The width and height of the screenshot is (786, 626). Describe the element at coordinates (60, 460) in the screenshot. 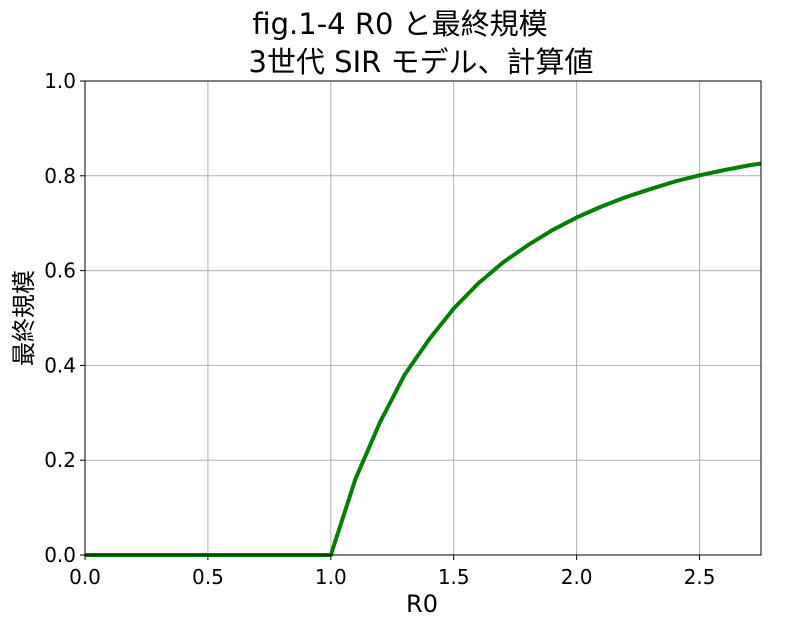

I see `y-tick-label: 0.2` at that location.